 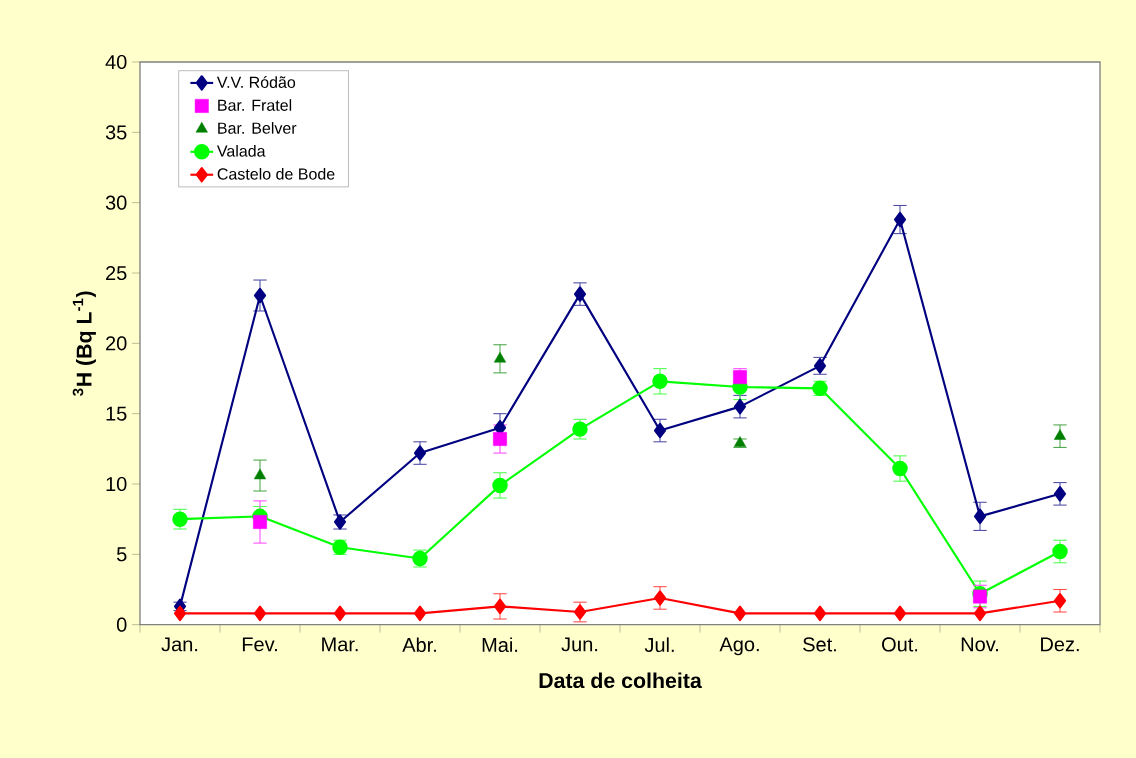 I want to click on y-tick-label: 20, so click(x=116, y=343).